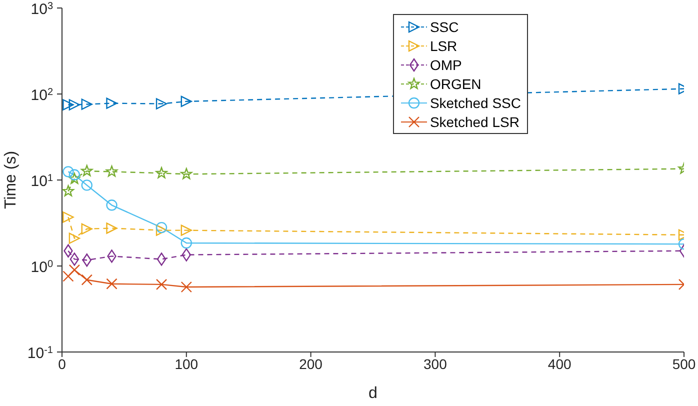  What do you see at coordinates (311, 364) in the screenshot?
I see `x-tick-label: 200` at bounding box center [311, 364].